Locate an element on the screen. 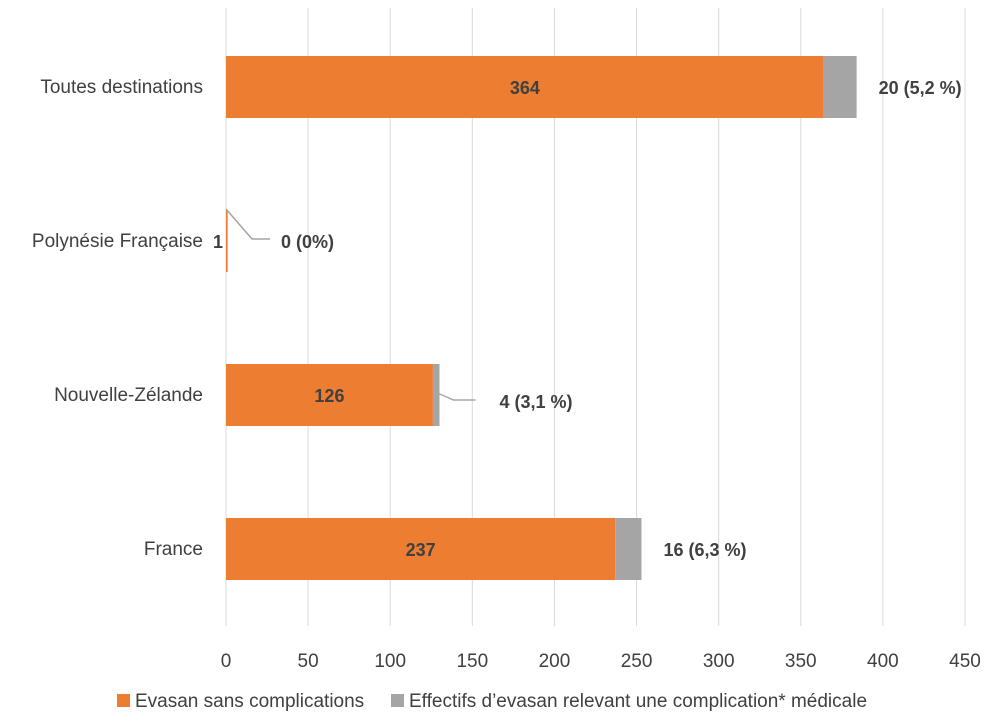 This screenshot has height=722, width=999. data-label: 364 is located at coordinates (525, 88).